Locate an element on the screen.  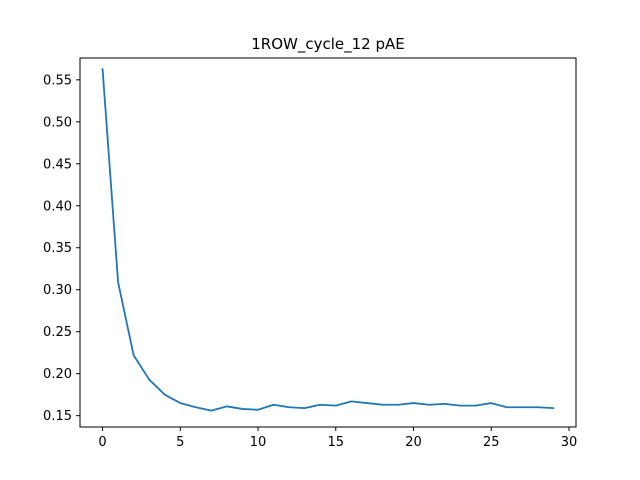
y-tick-label: 0.45 is located at coordinates (57, 164).